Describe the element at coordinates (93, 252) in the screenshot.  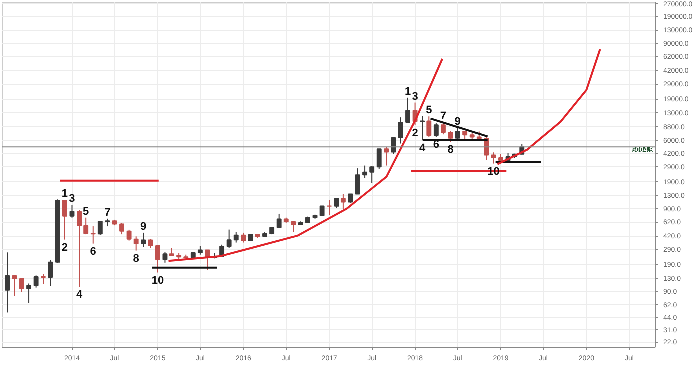
I see `annotation: 6` at that location.